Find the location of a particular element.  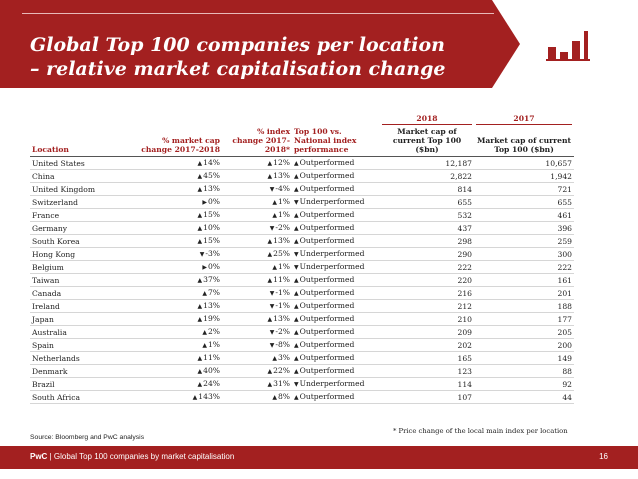

cell-index-change: ▲1% is located at coordinates (257, 202).